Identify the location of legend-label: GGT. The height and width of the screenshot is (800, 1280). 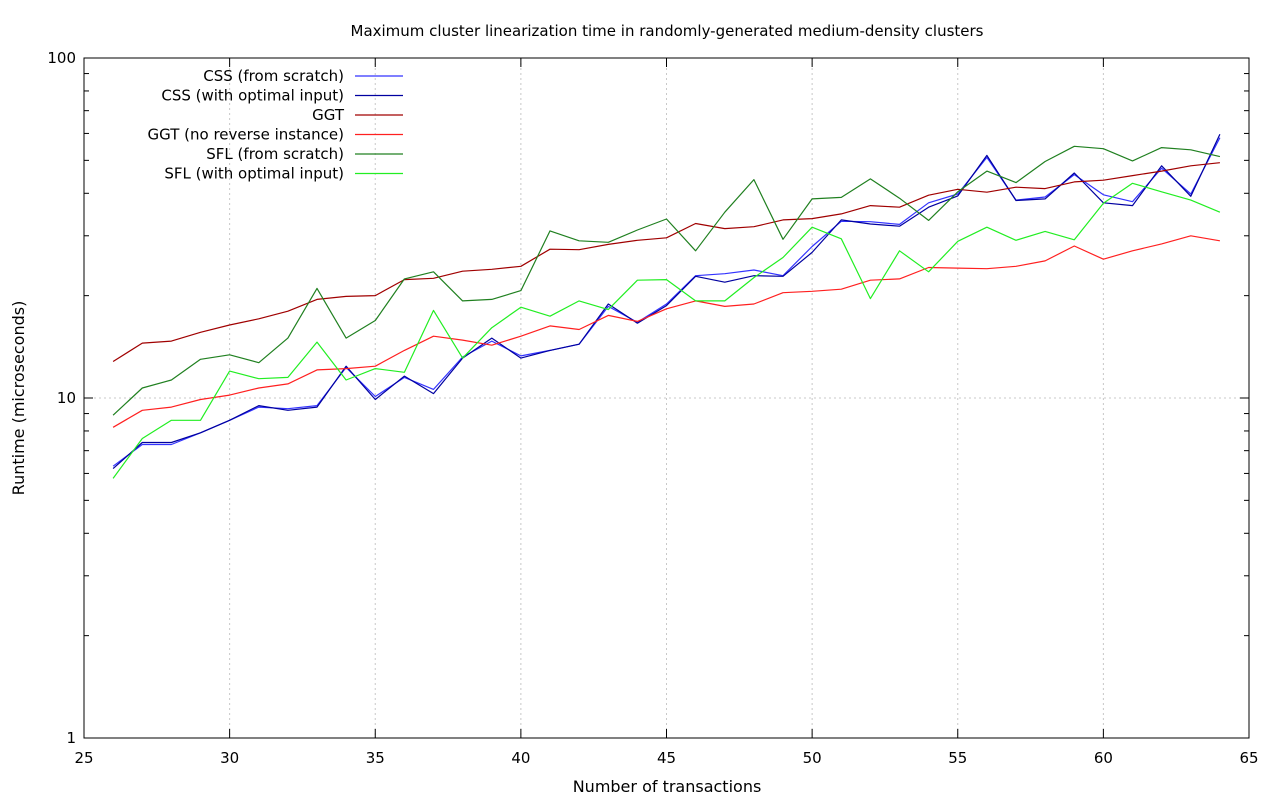
(328, 115).